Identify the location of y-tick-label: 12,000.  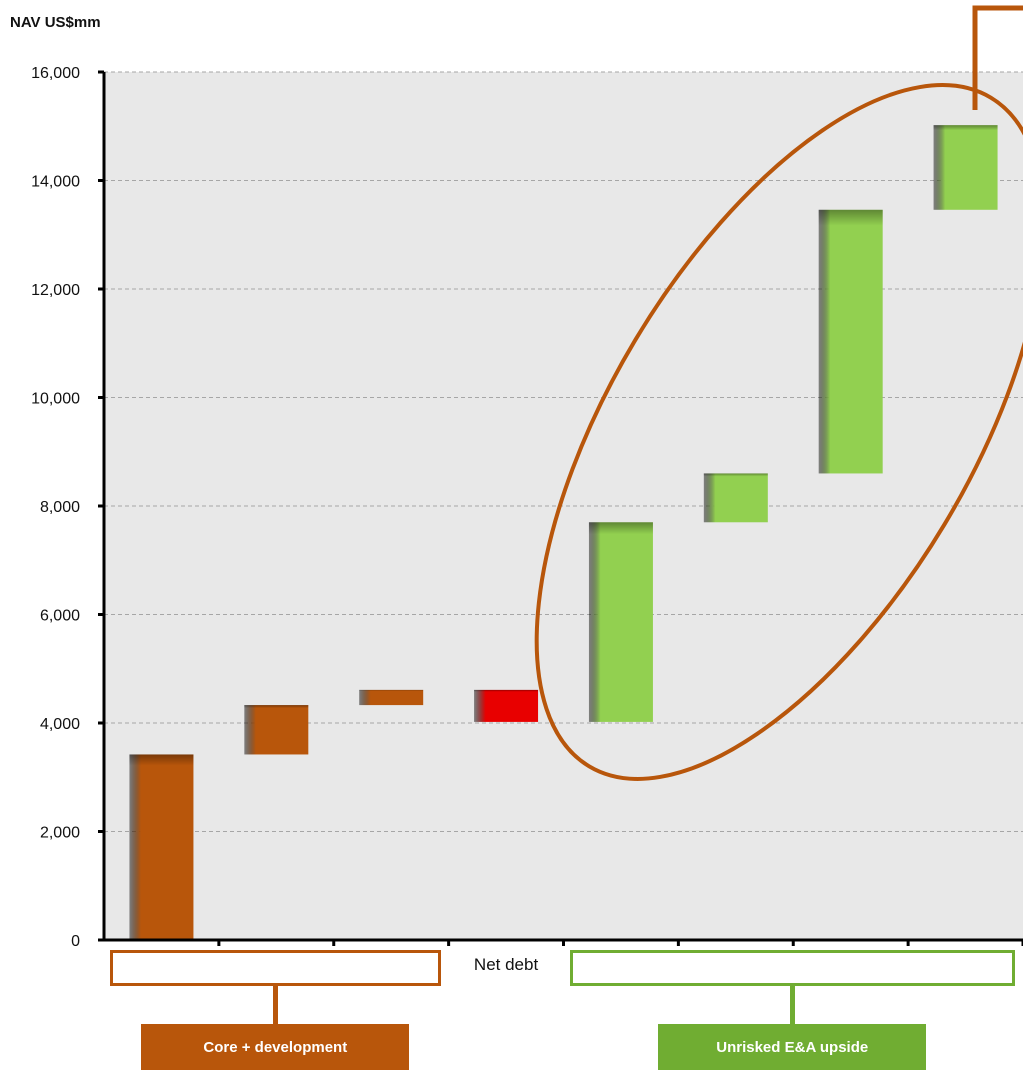
(55, 290).